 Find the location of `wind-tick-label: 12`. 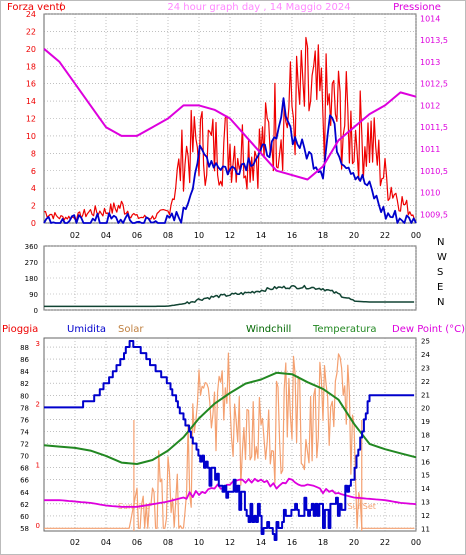

wind-tick-label: 12 is located at coordinates (31, 119).